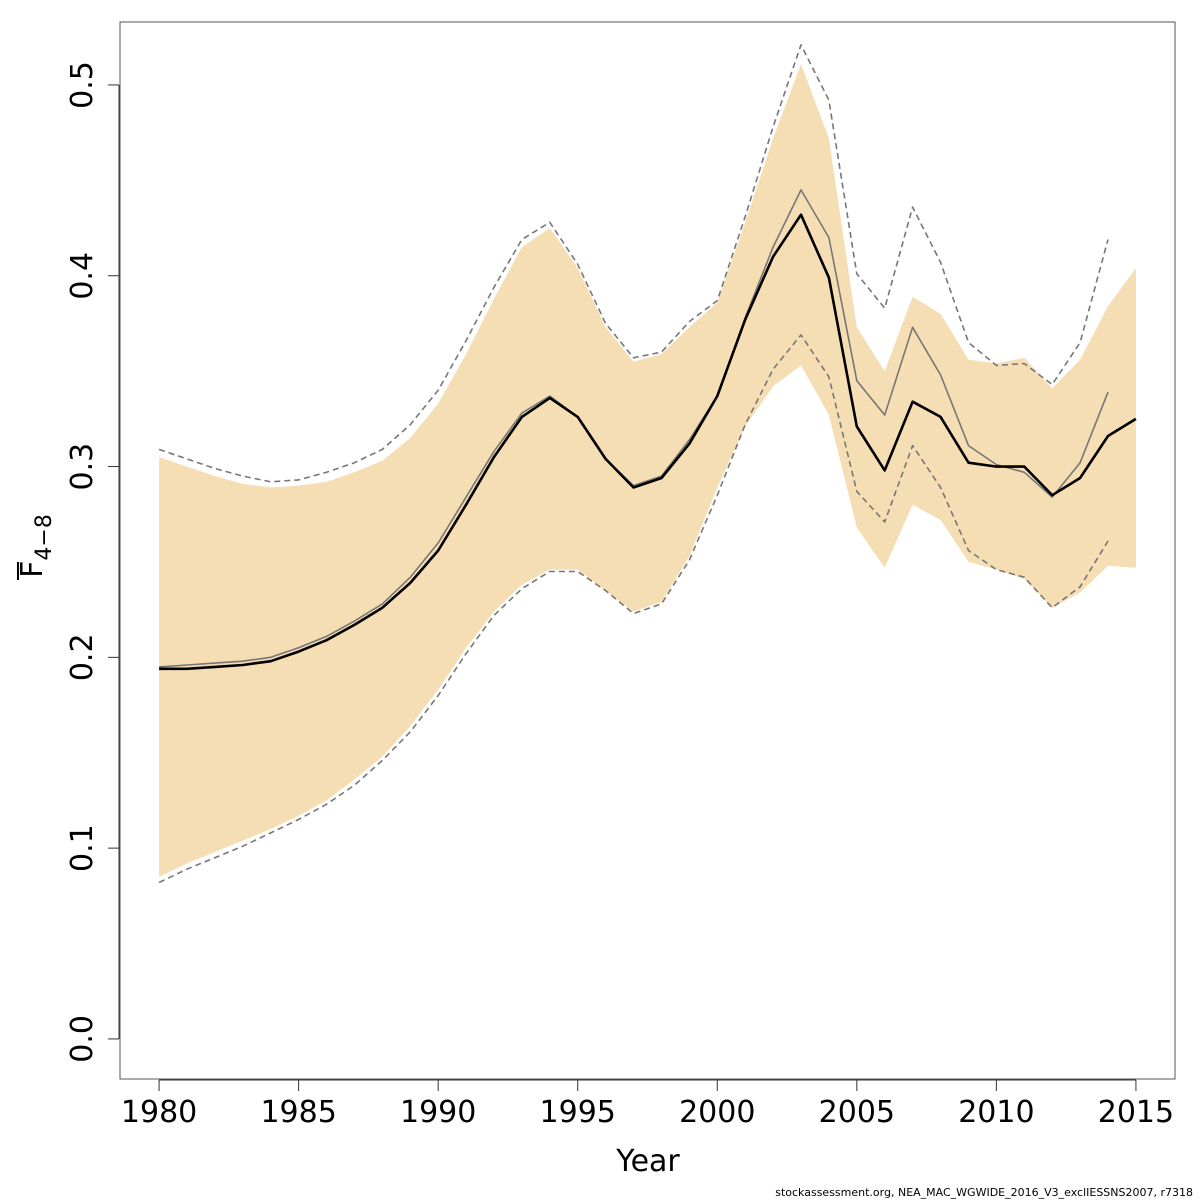  What do you see at coordinates (647, 1161) in the screenshot?
I see `x-axis-title: Year` at bounding box center [647, 1161].